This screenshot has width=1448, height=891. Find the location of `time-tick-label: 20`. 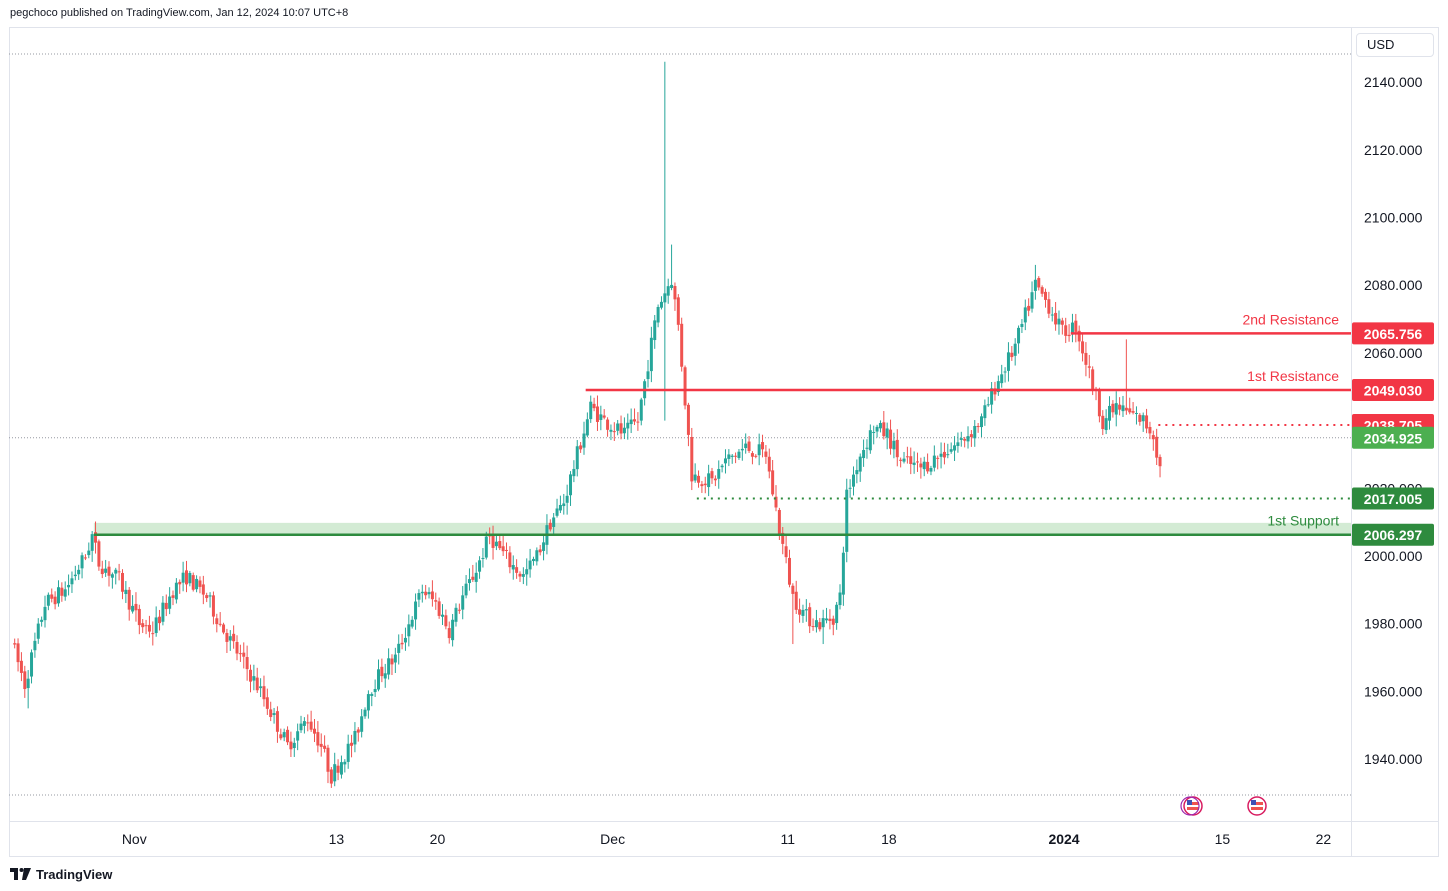

time-tick-label: 20 is located at coordinates (438, 839).